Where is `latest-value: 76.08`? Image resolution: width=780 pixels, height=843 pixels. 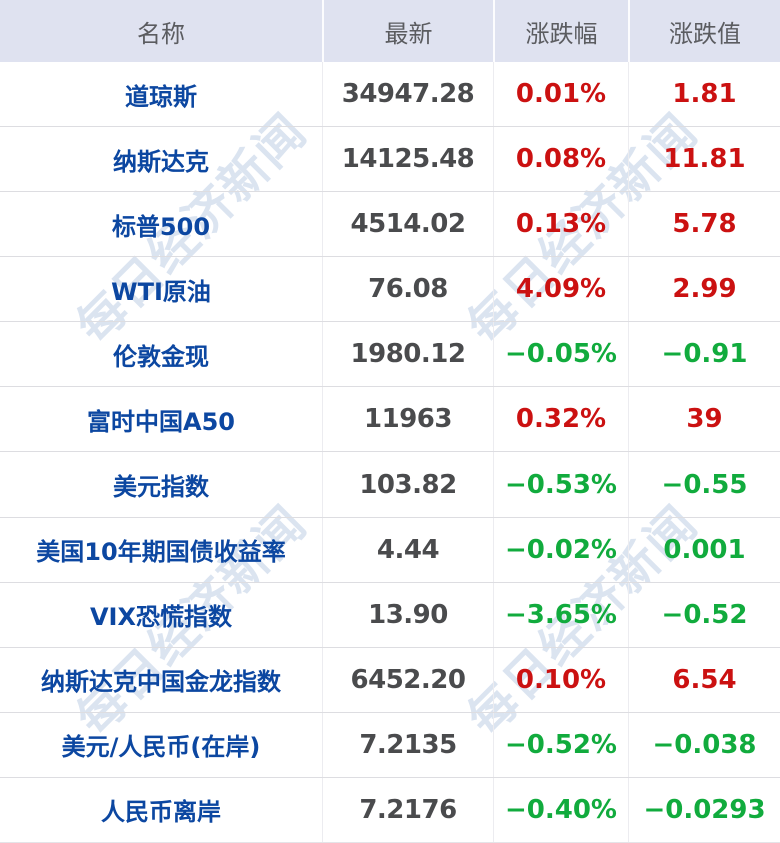
latest-value: 76.08 is located at coordinates (407, 289).